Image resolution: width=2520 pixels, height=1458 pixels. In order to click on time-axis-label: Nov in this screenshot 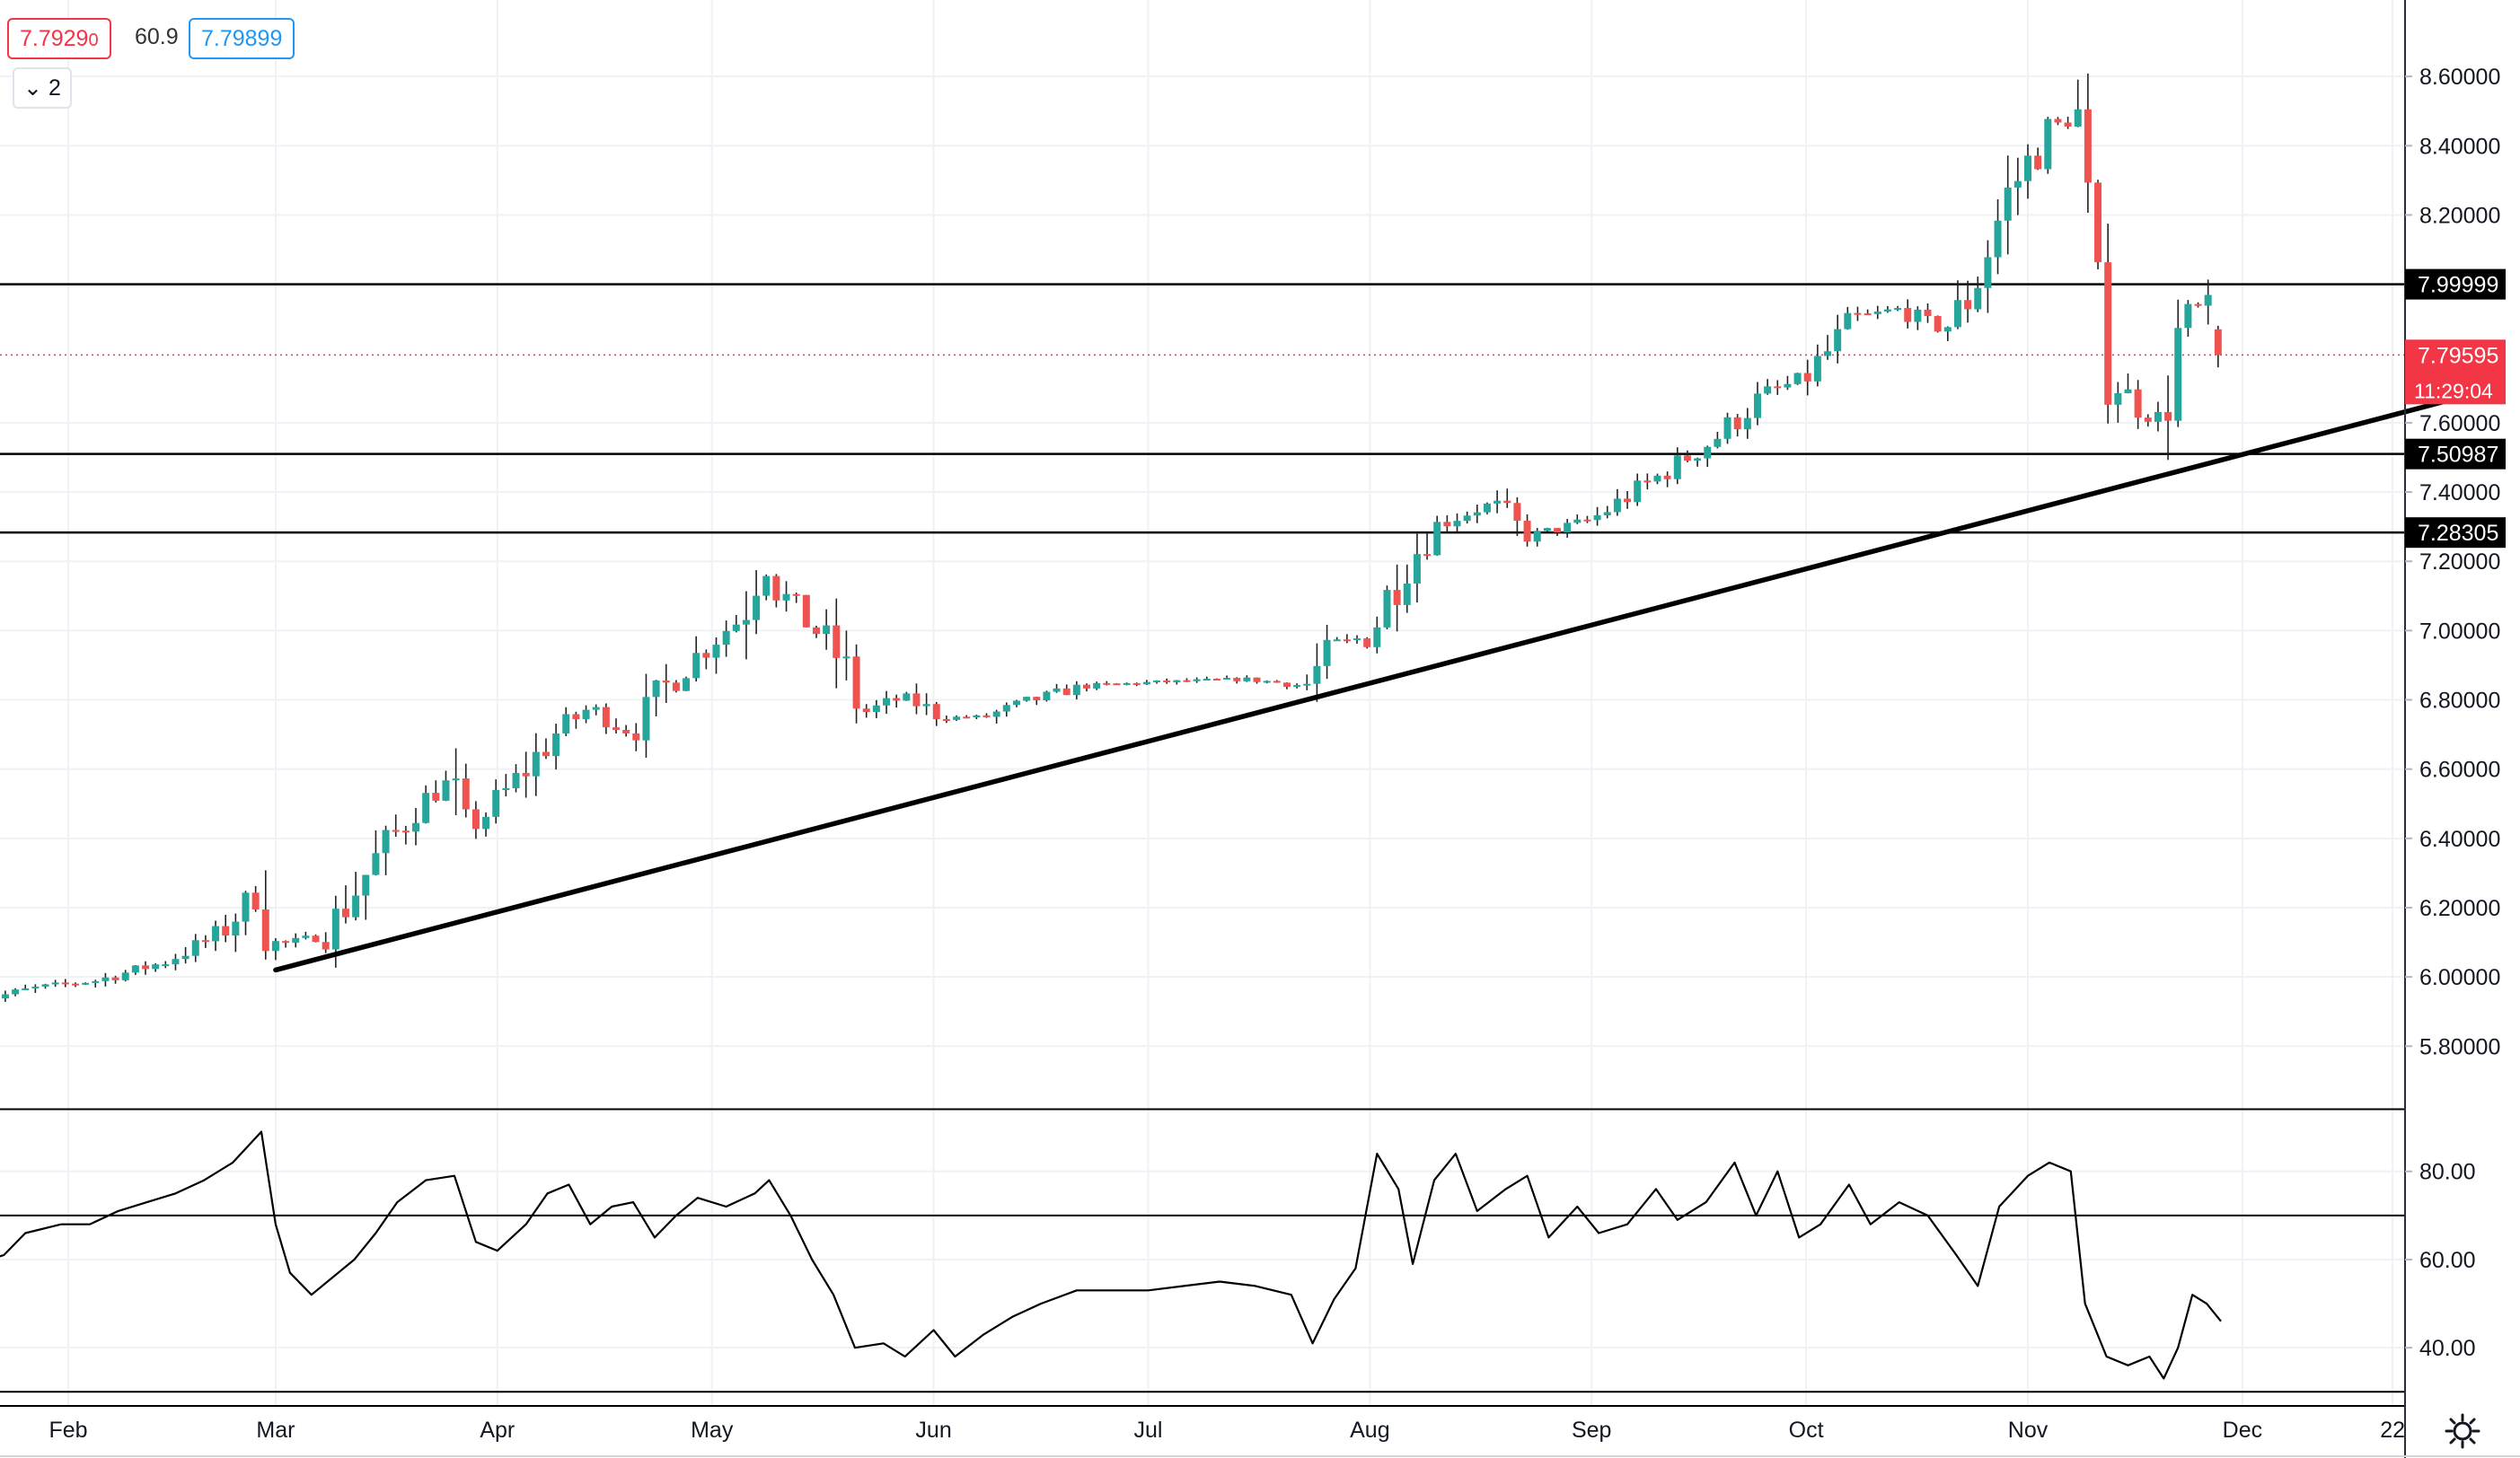, I will do `click(2028, 1431)`.